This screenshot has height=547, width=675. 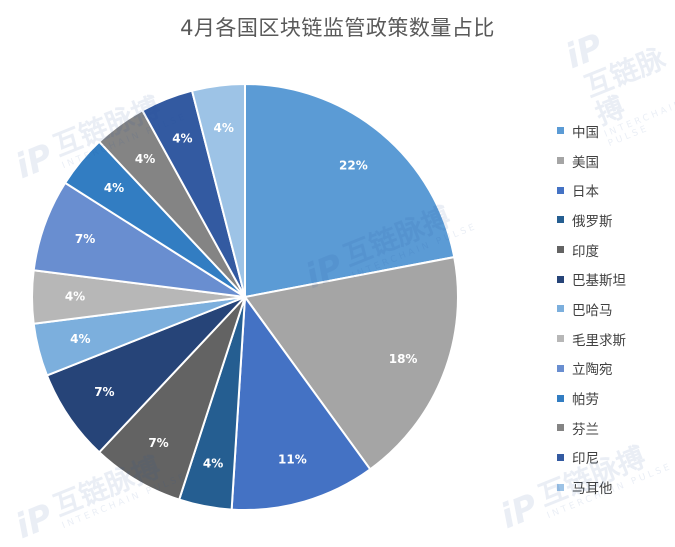 I want to click on legend-item: 巴基斯坦, so click(x=591, y=279).